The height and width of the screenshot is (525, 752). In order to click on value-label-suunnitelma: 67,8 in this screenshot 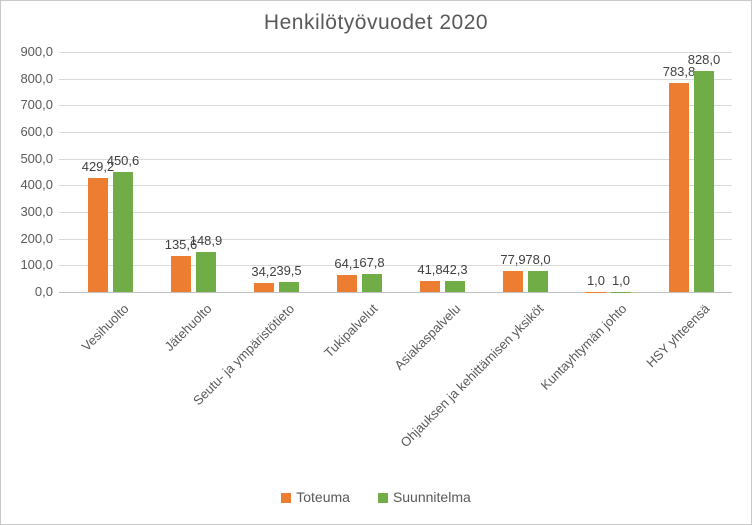, I will do `click(372, 262)`.